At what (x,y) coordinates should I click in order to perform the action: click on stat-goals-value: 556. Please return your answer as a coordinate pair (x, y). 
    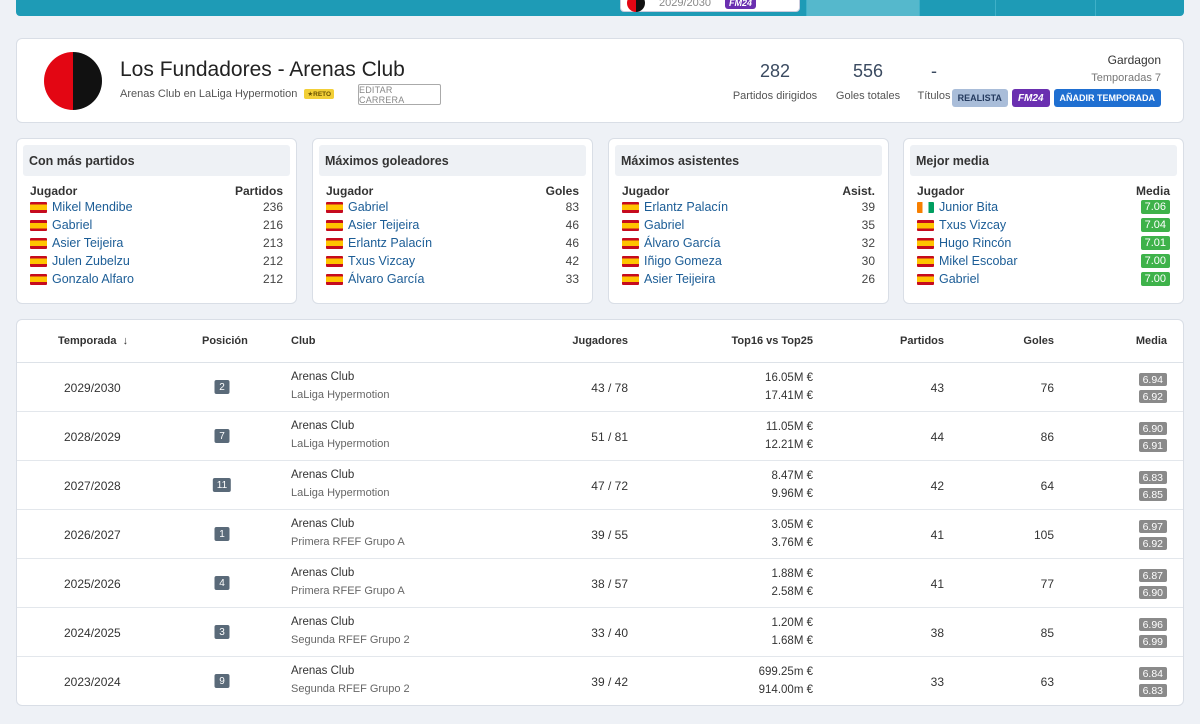
    Looking at the image, I should click on (868, 71).